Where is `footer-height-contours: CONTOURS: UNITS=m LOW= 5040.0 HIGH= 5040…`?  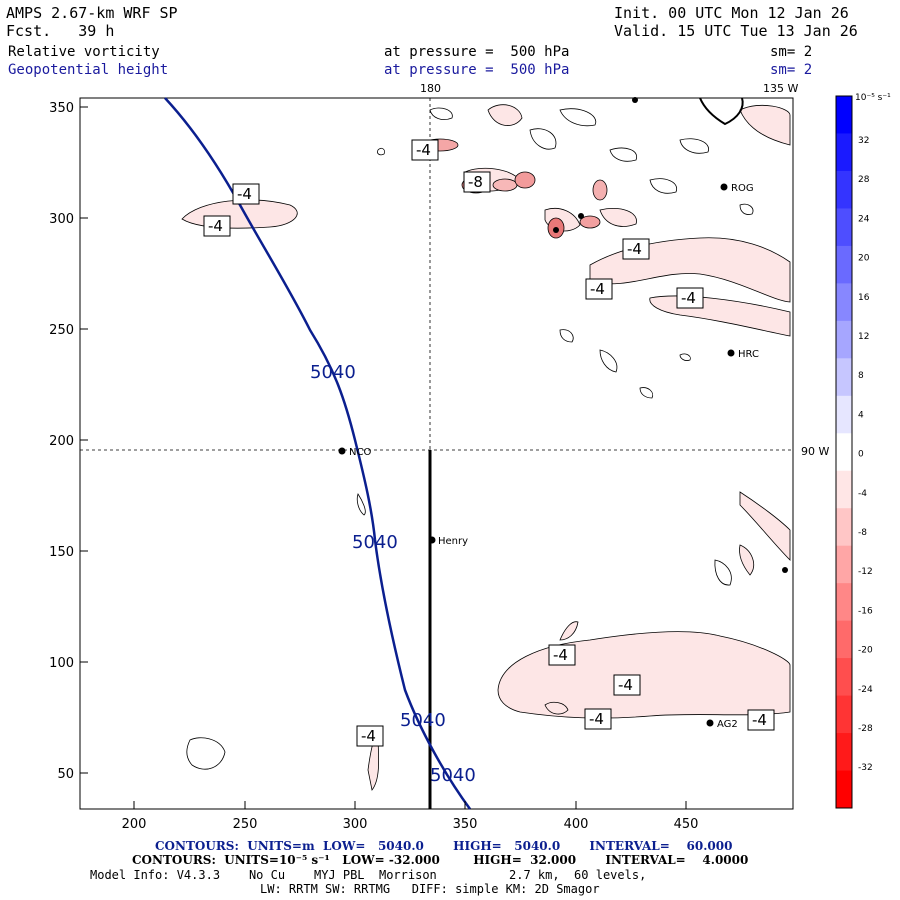
footer-height-contours: CONTOURS: UNITS=m LOW= 5040.0 HIGH= 5040… is located at coordinates (444, 846).